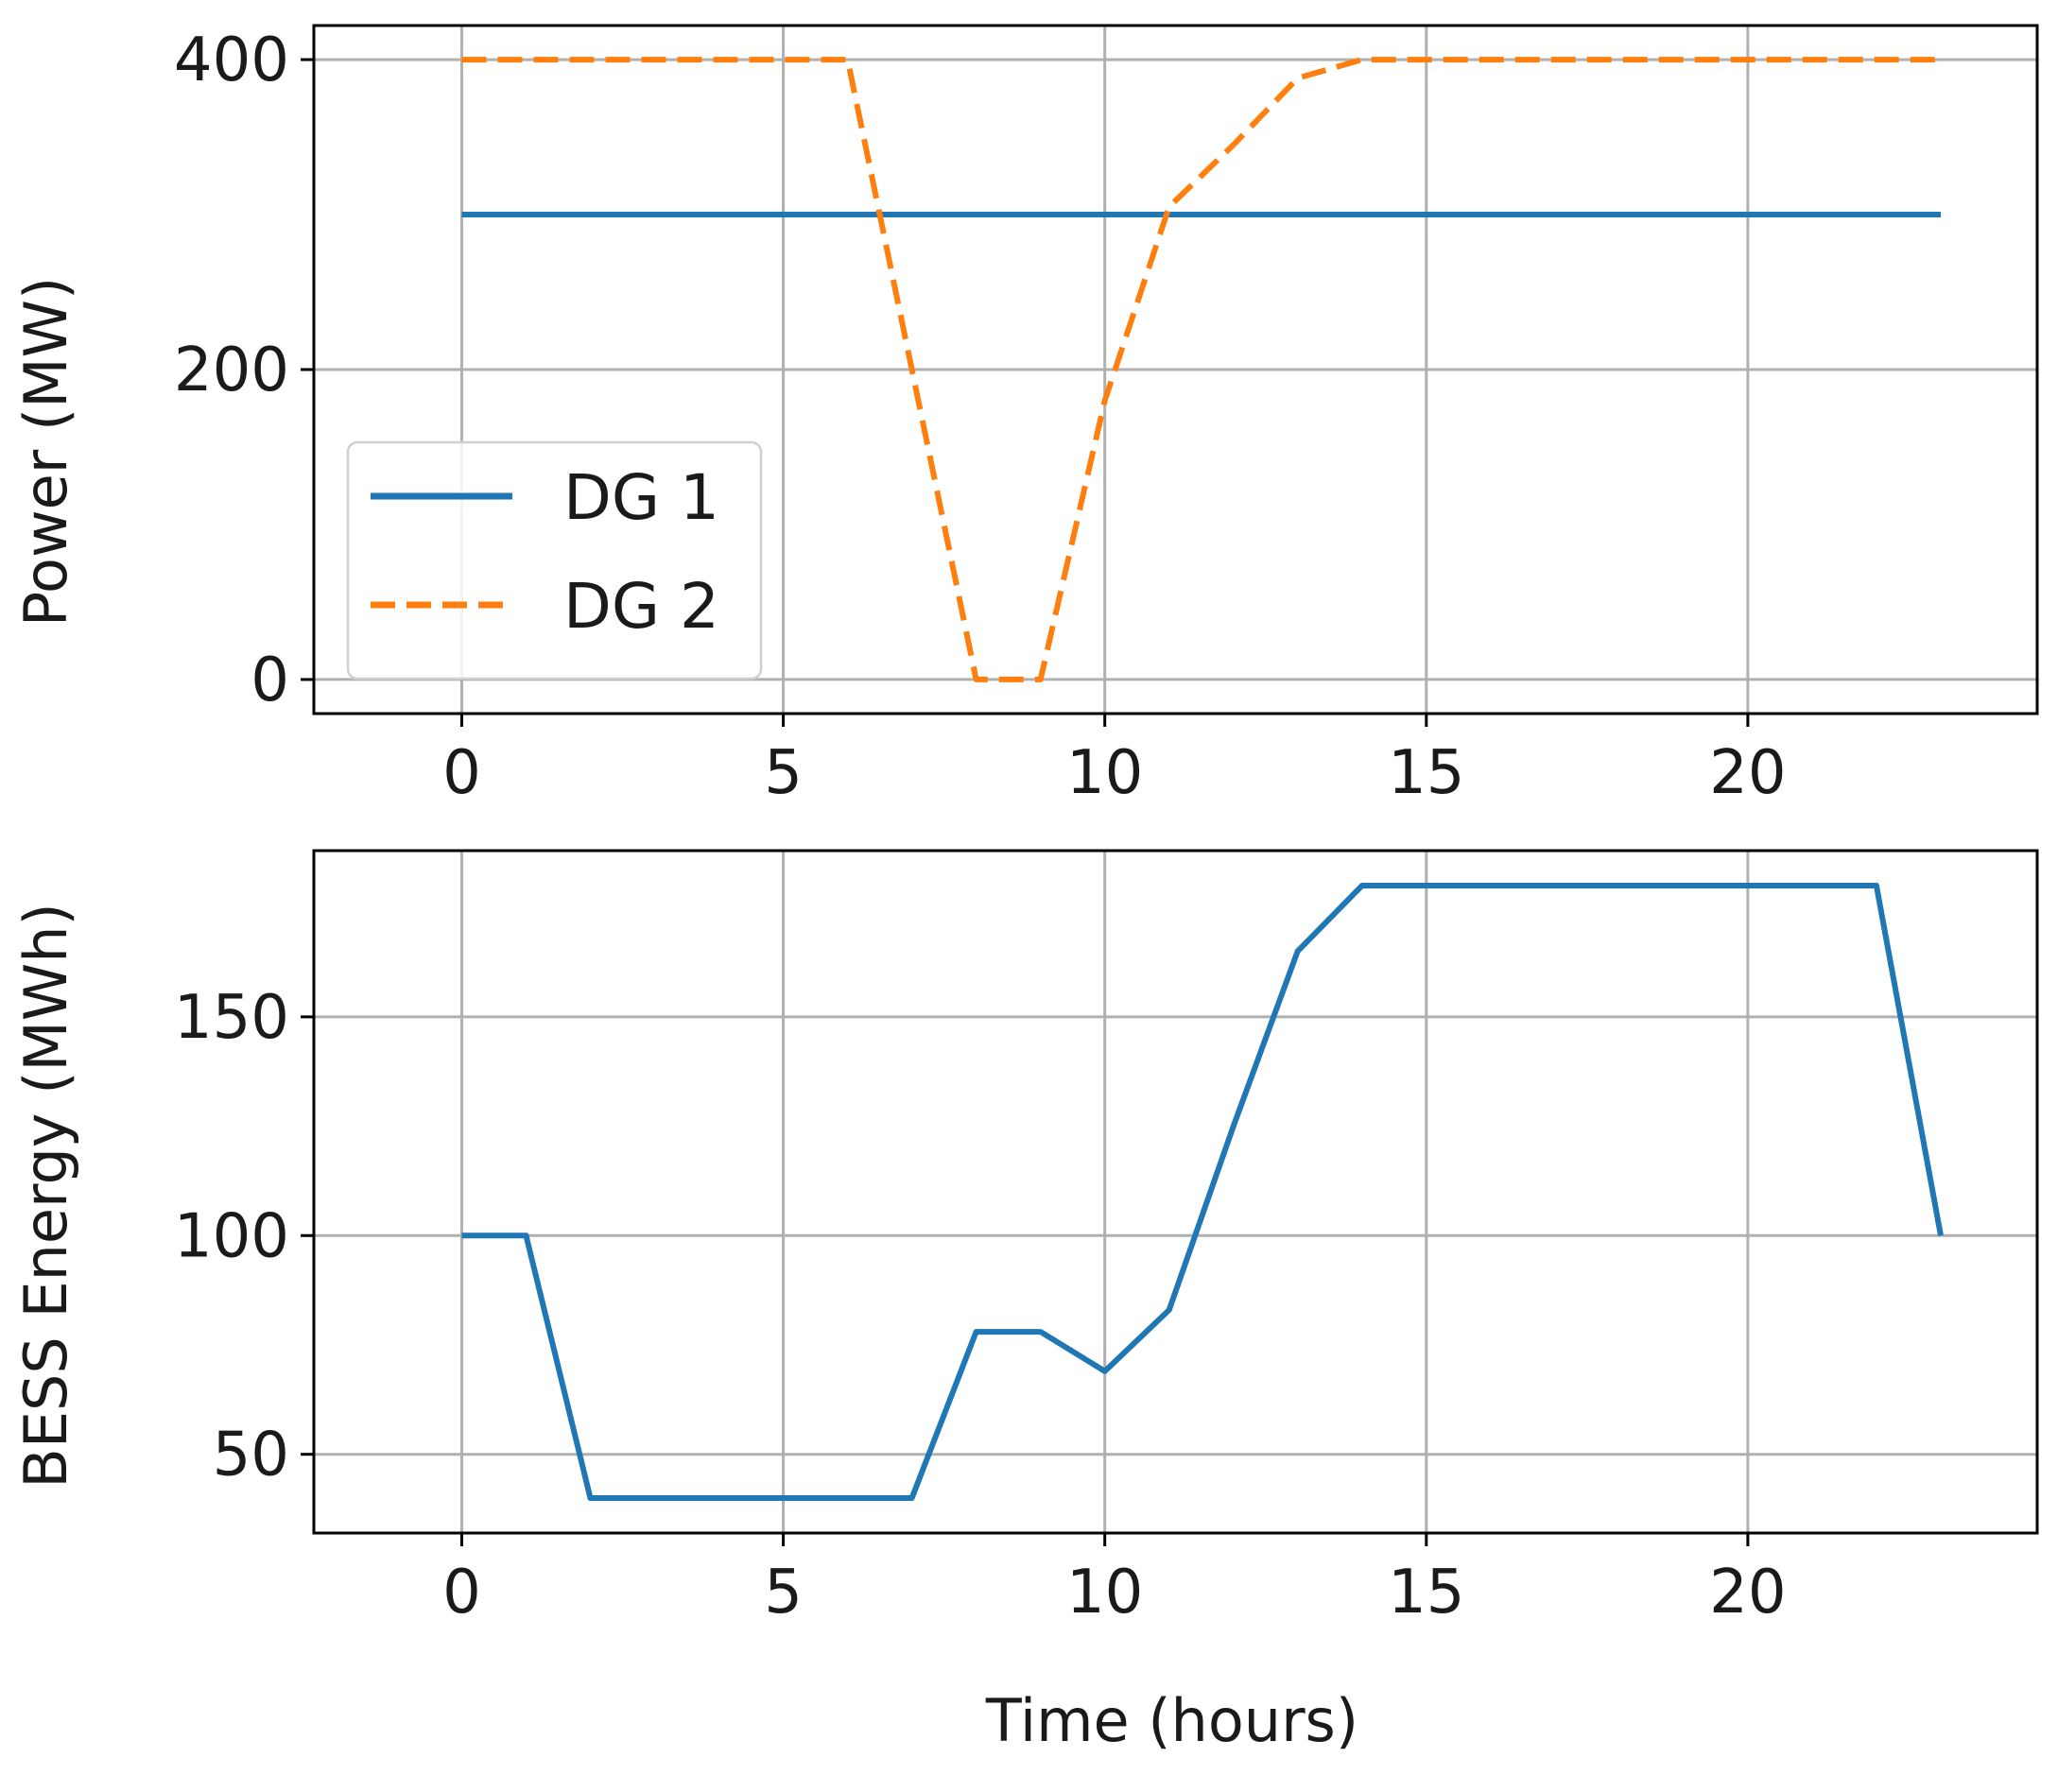 The width and height of the screenshot is (2058, 1792). What do you see at coordinates (1104, 773) in the screenshot?
I see `power-x-tick-label: 10` at bounding box center [1104, 773].